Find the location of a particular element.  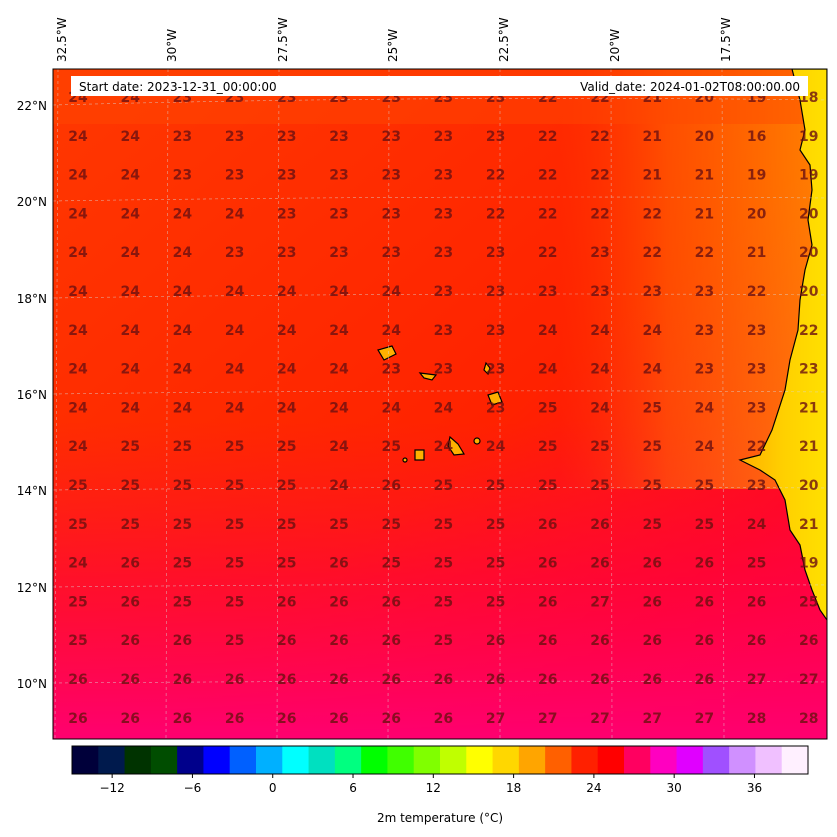

grid-value: 16 is located at coordinates (756, 137).